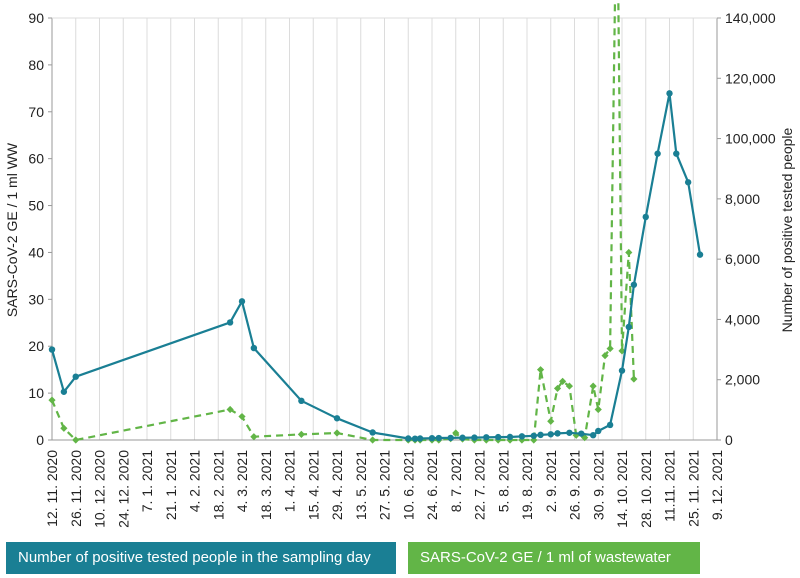 The height and width of the screenshot is (578, 800). What do you see at coordinates (36, 112) in the screenshot?
I see `left-y-tick-label: 70` at bounding box center [36, 112].